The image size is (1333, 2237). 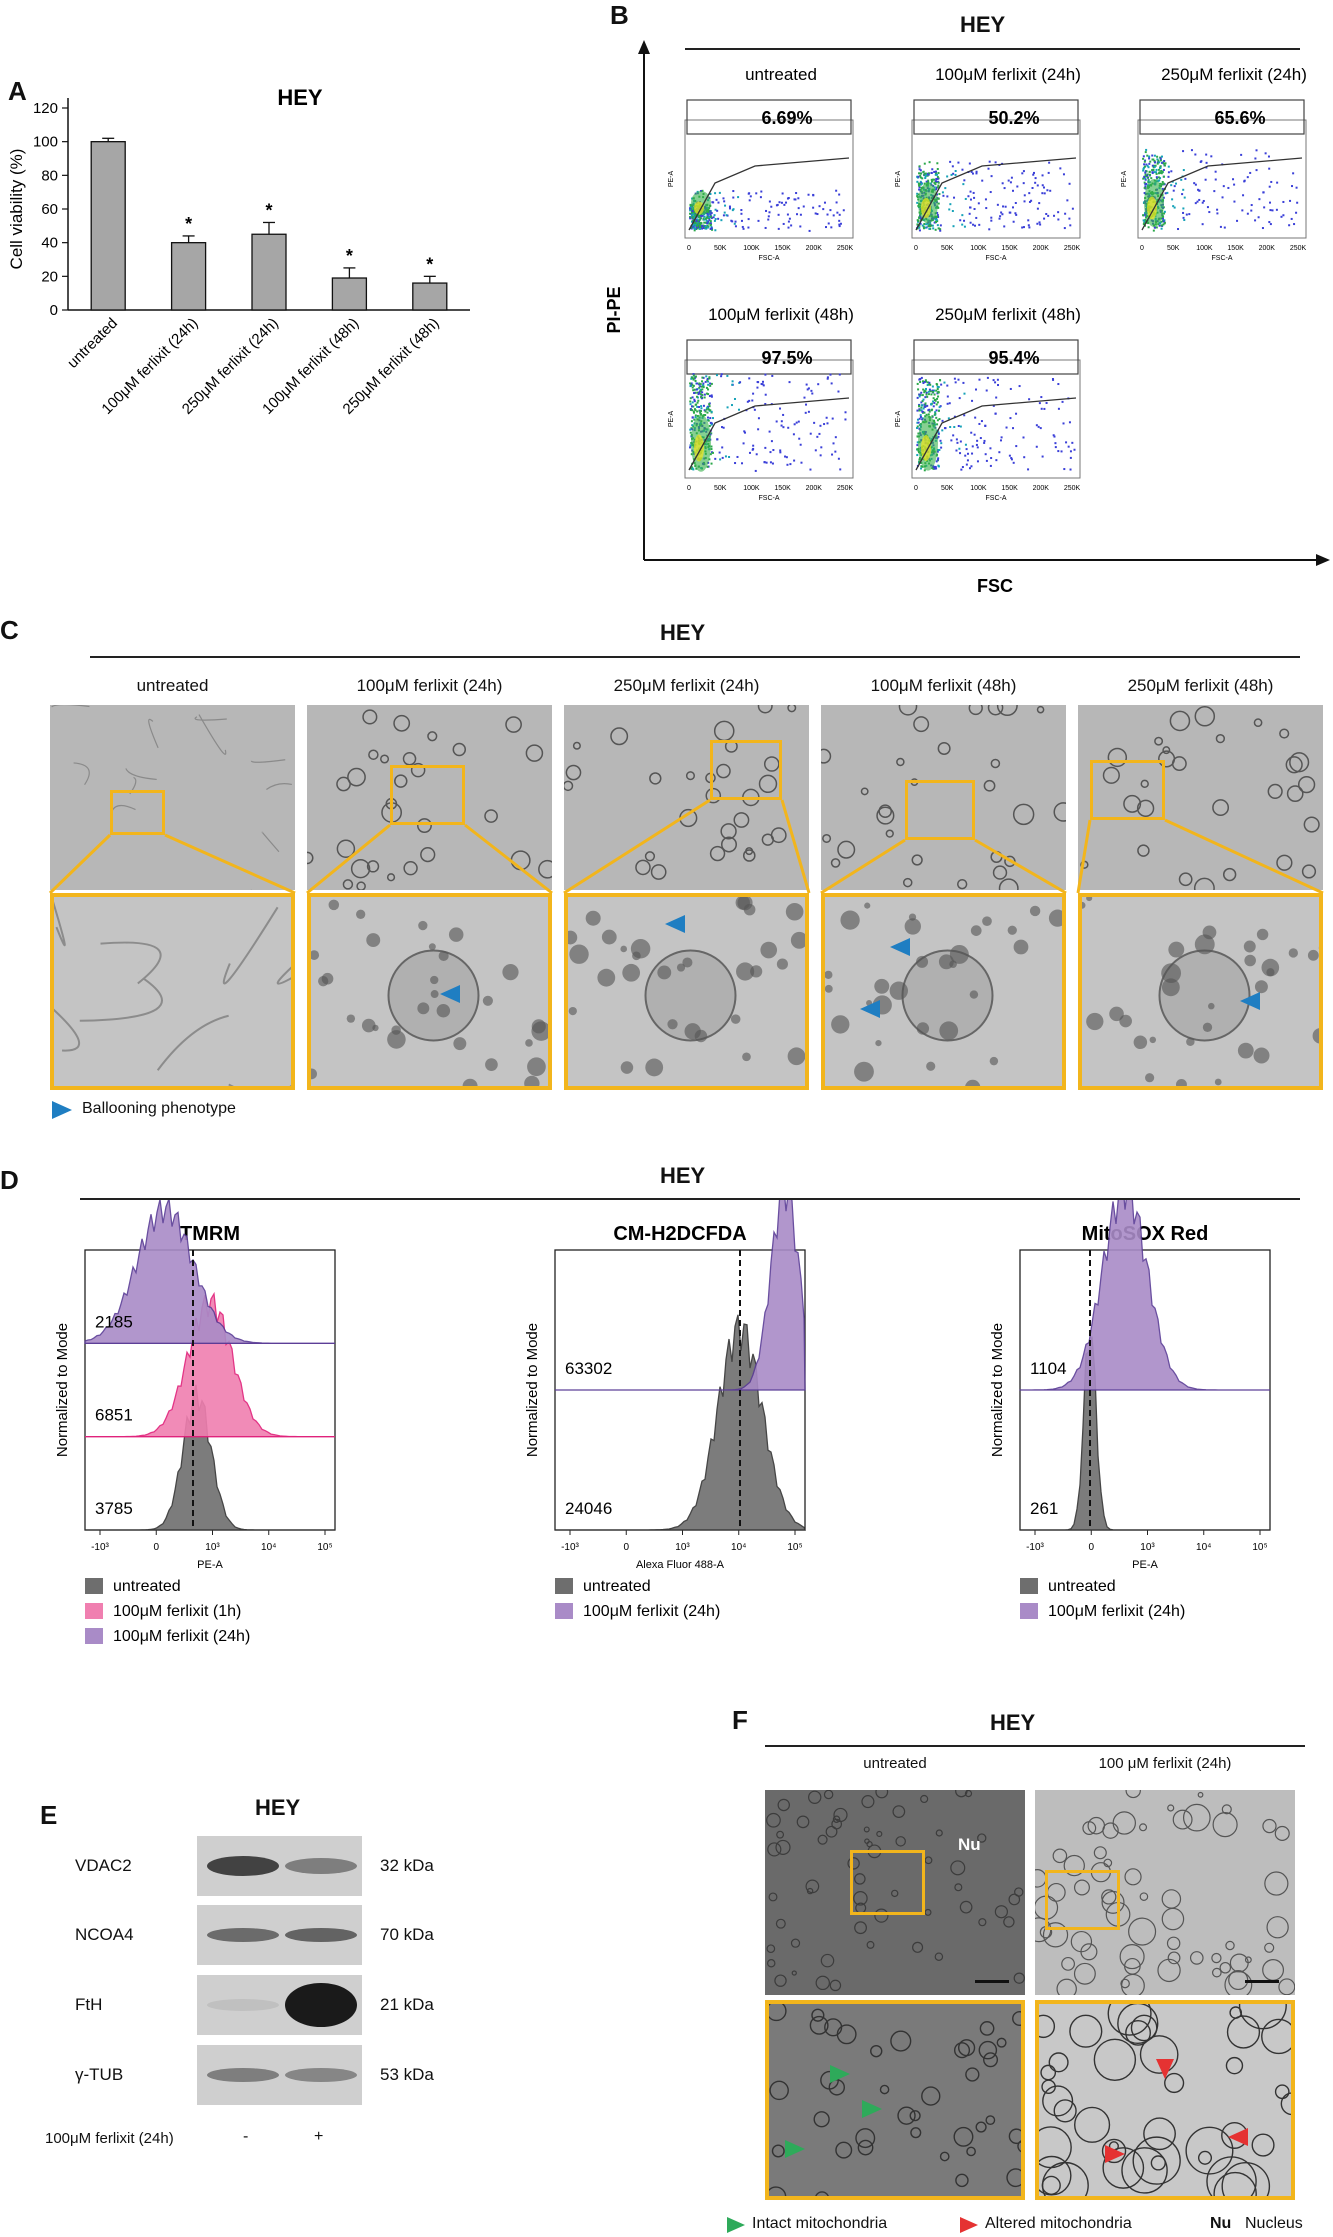 What do you see at coordinates (114, 1321) in the screenshot?
I see `panel-d-row-value: 2185` at bounding box center [114, 1321].